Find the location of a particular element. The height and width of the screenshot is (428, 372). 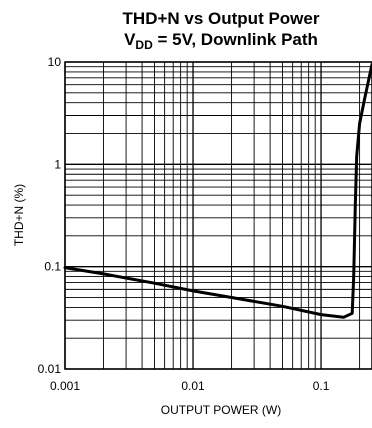

x-axis-label: OUTPUT POWER (W) is located at coordinates (221, 410).